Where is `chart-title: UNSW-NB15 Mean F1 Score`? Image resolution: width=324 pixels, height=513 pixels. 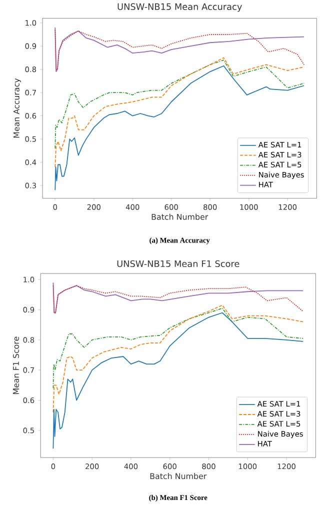
chart-title: UNSW-NB15 Mean F1 Score is located at coordinates (179, 264).